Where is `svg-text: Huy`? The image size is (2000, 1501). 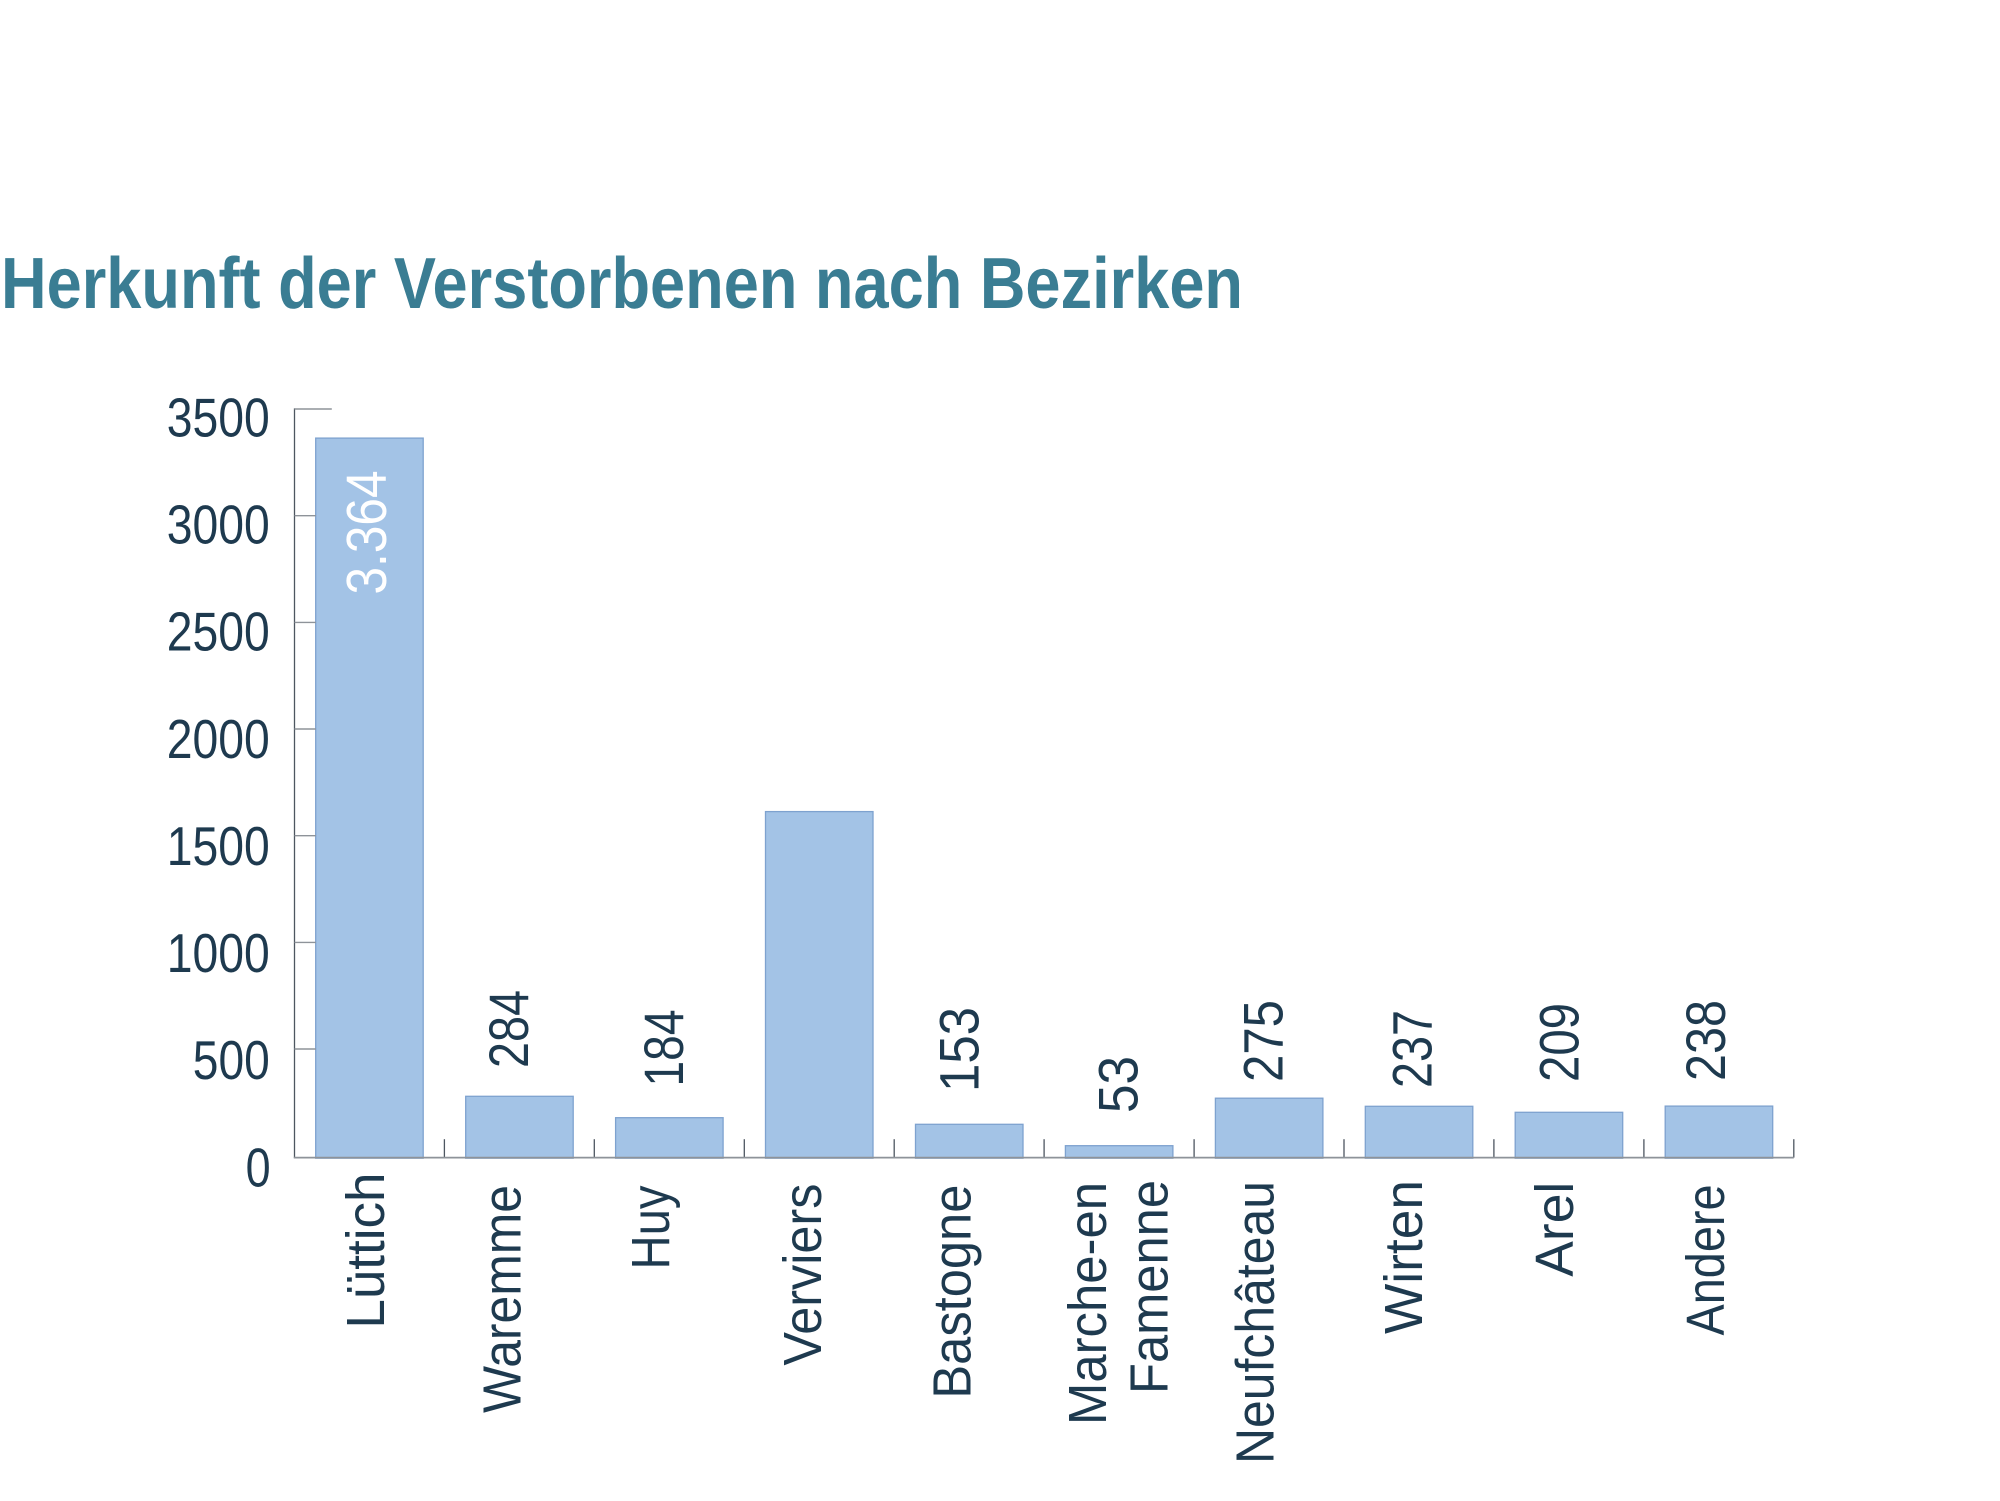 svg-text: Huy is located at coordinates (651, 1227).